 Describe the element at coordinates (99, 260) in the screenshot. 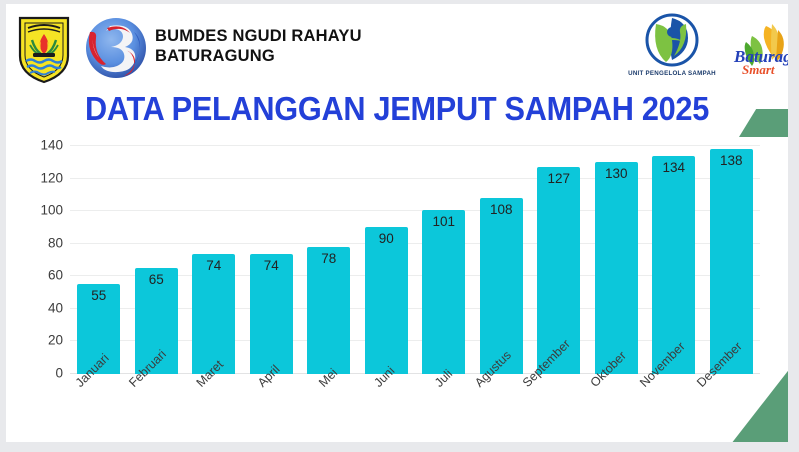

I see `bar-slot: 55` at that location.